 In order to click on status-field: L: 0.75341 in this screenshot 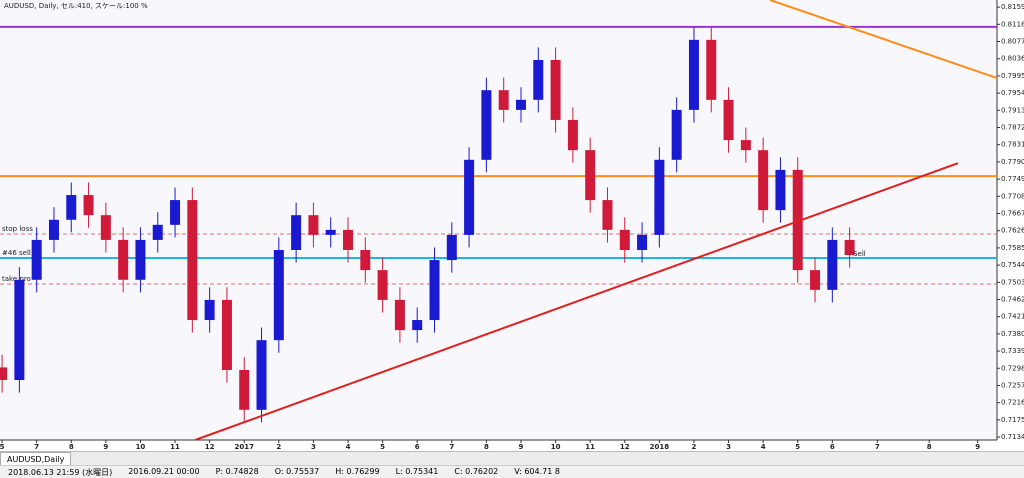, I will do `click(417, 471)`.